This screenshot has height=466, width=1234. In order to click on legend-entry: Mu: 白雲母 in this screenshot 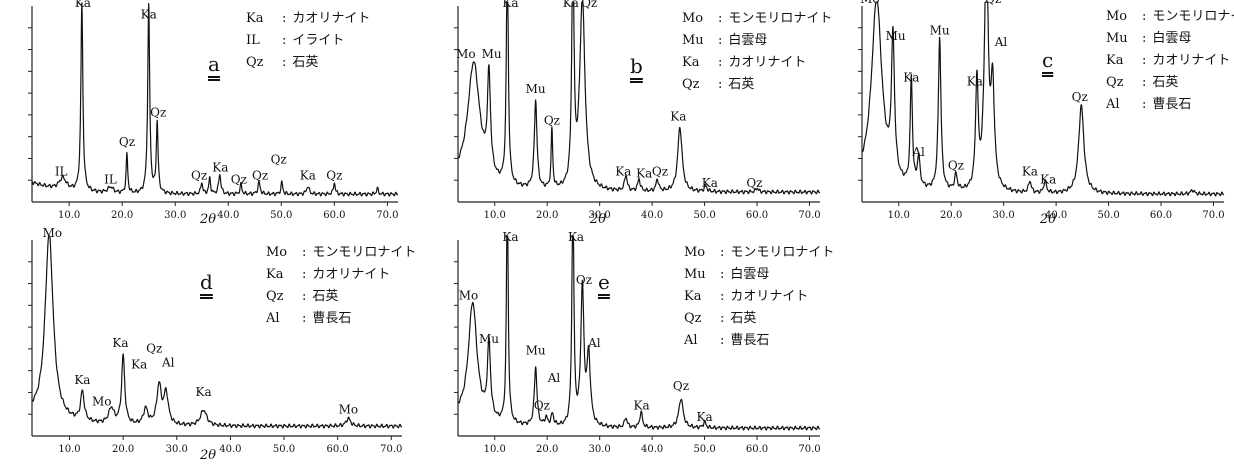, I will do `click(757, 41)`.